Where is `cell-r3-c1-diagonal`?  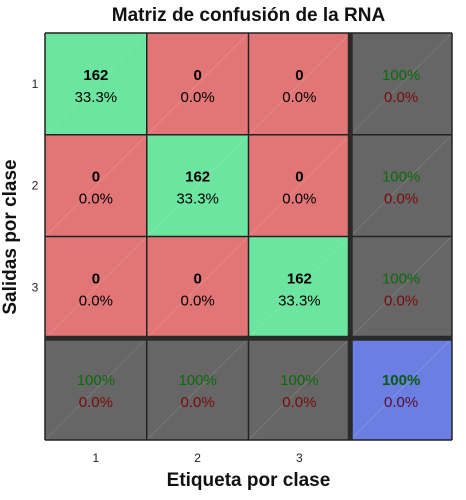 cell-r3-c1-diagonal is located at coordinates (96, 287).